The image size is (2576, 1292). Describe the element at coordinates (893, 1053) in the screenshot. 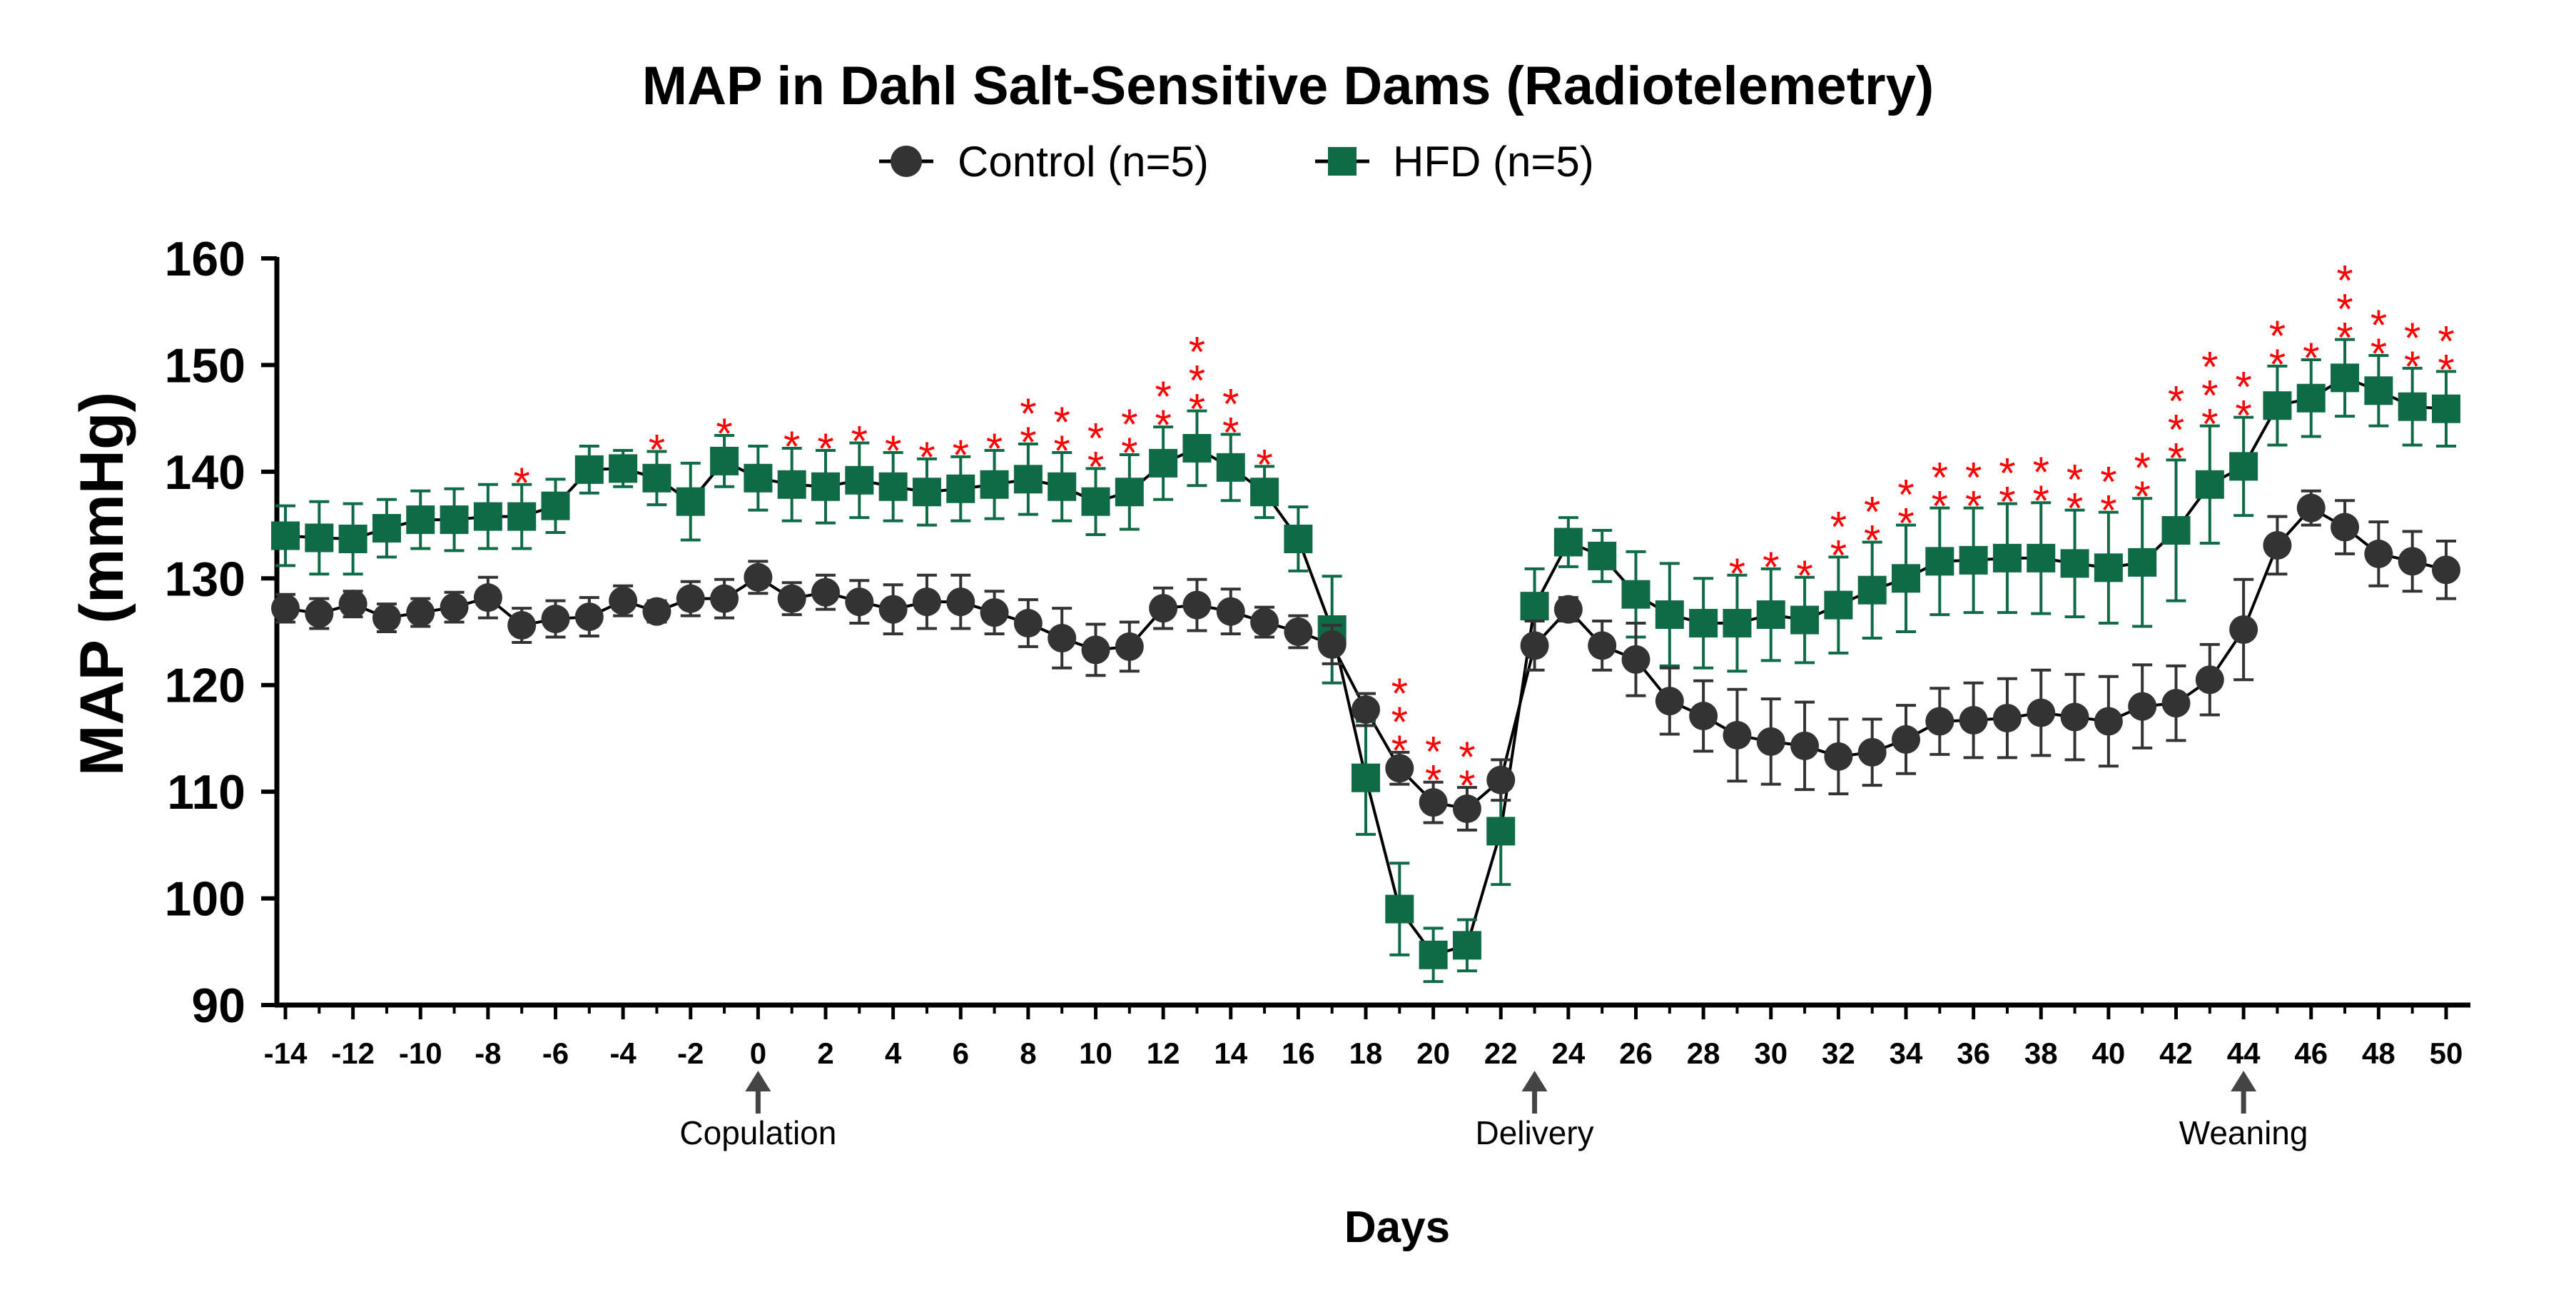

I see `x-tick-label: 4` at that location.